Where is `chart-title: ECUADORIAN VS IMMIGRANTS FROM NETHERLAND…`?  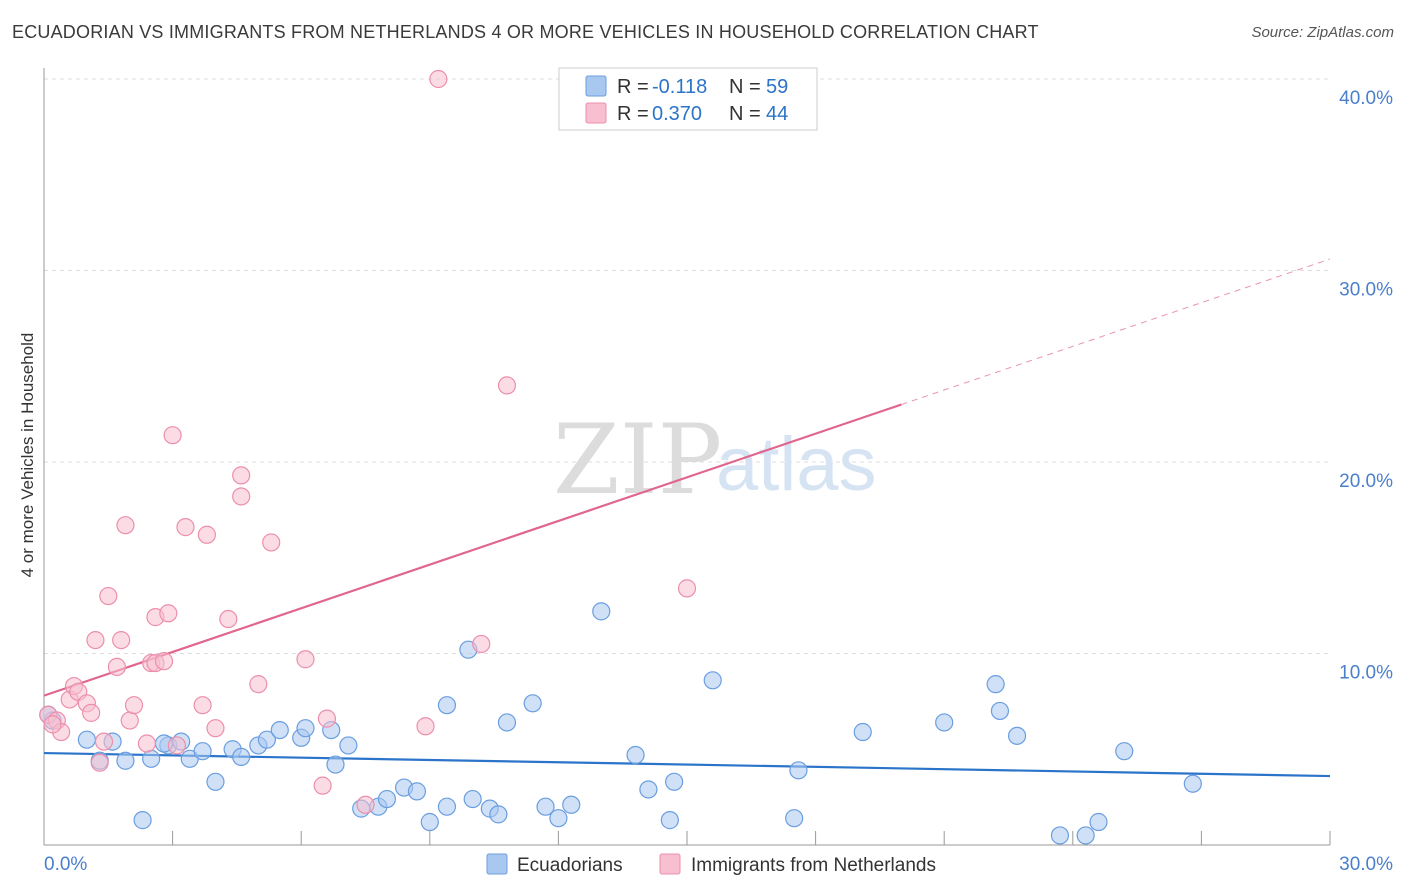 chart-title: ECUADORIAN VS IMMIGRANTS FROM NETHERLAND… is located at coordinates (525, 32).